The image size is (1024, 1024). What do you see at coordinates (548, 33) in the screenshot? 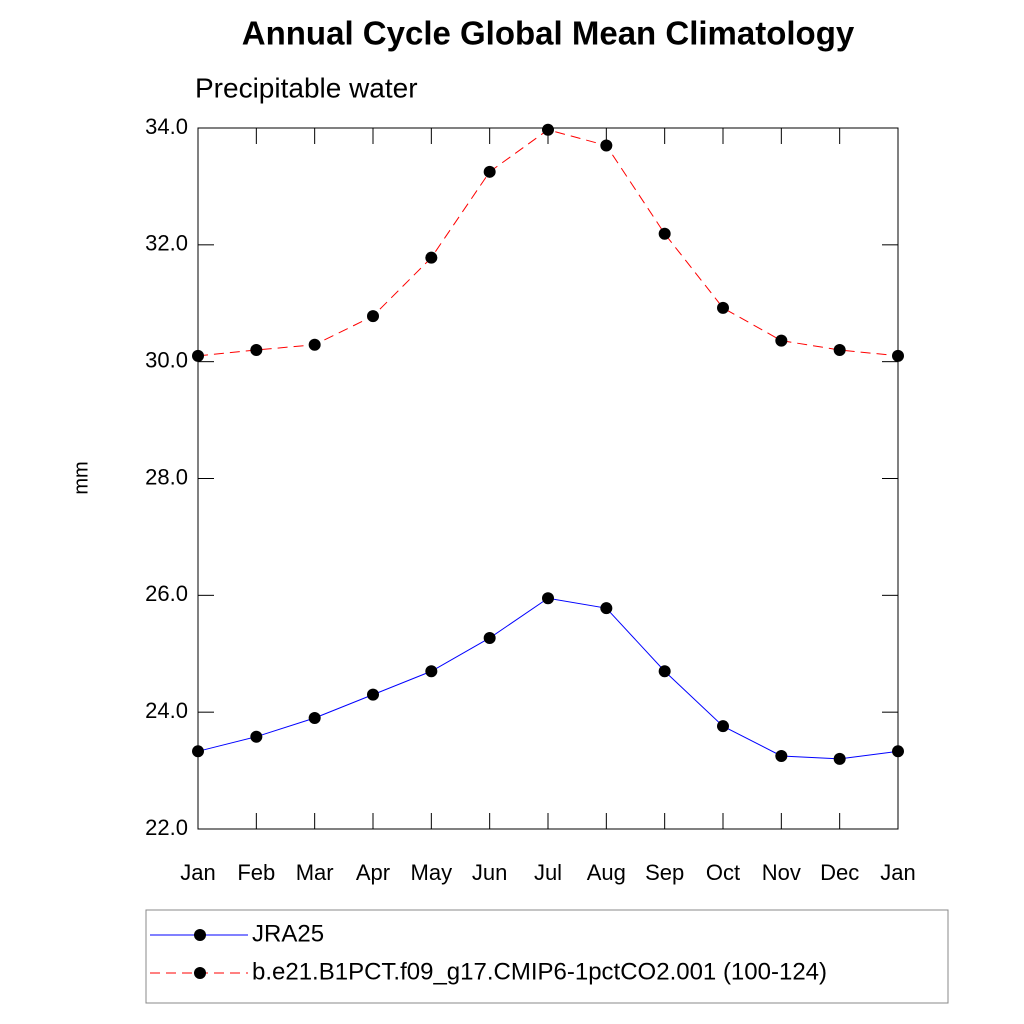
I see `chart-title: Annual Cycle Global Mean Climatology` at bounding box center [548, 33].